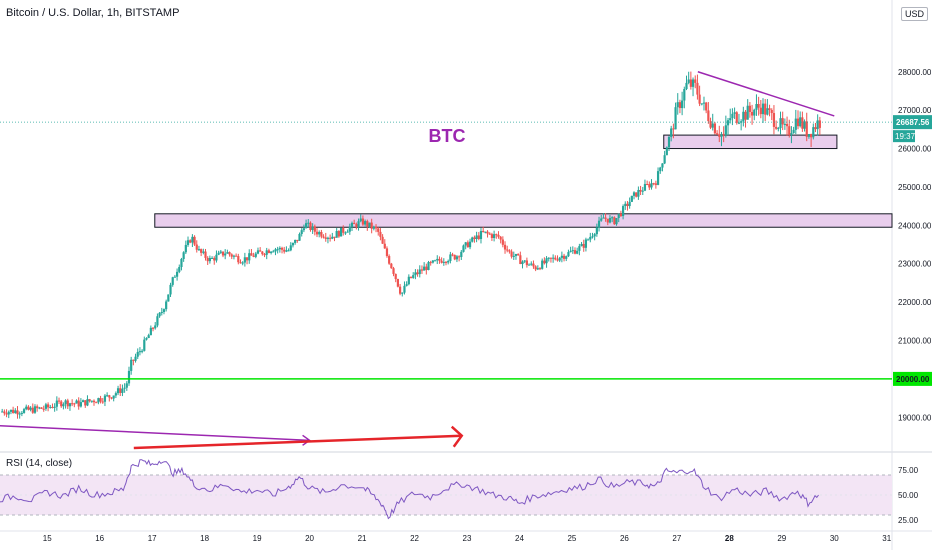 The width and height of the screenshot is (932, 550). Describe the element at coordinates (913, 379) in the screenshot. I see `support-price-tag: 20000.00` at that location.